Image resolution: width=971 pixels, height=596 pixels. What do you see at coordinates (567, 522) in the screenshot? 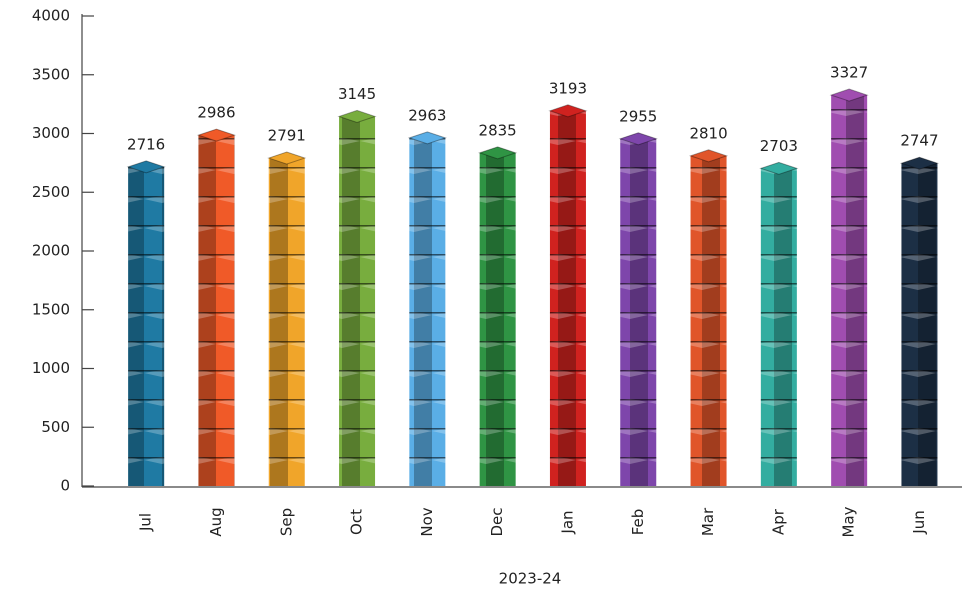
I see `x-tick-label: Jan` at bounding box center [567, 522].